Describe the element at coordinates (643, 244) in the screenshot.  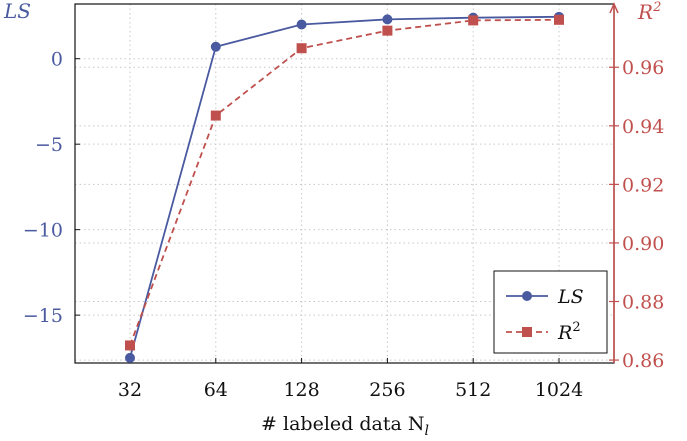
I see `right-axis-tick-label: 0.90` at that location.